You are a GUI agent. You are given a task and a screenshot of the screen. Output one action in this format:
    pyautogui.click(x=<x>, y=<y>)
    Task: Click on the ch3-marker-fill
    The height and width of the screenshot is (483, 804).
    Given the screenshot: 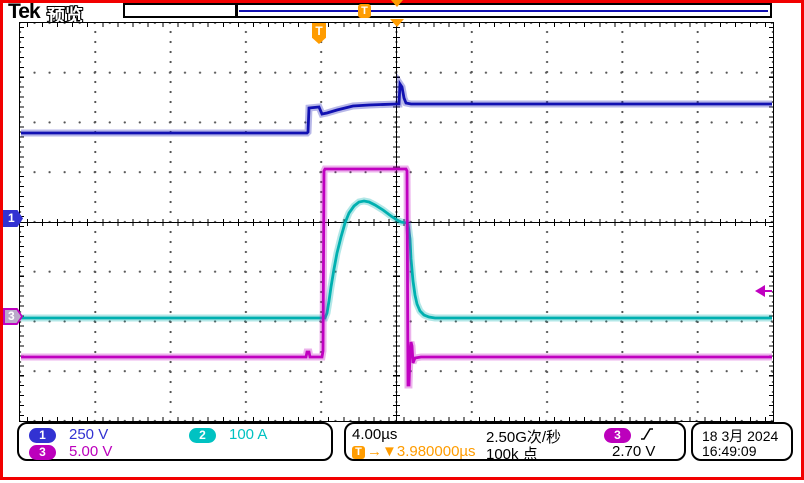 What is the action you would take?
    pyautogui.click(x=13, y=316)
    